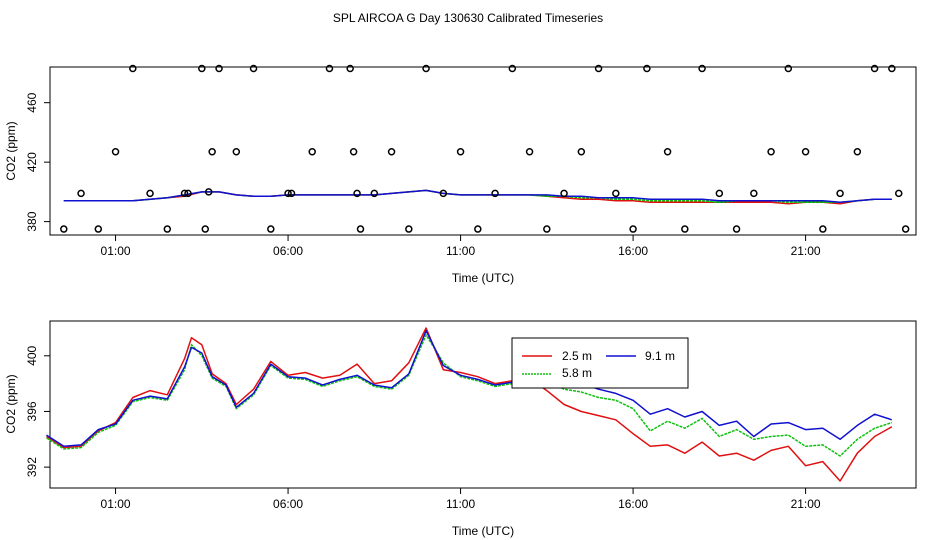 The width and height of the screenshot is (936, 540). Describe the element at coordinates (32, 221) in the screenshot. I see `y-tick-label: 380` at that location.